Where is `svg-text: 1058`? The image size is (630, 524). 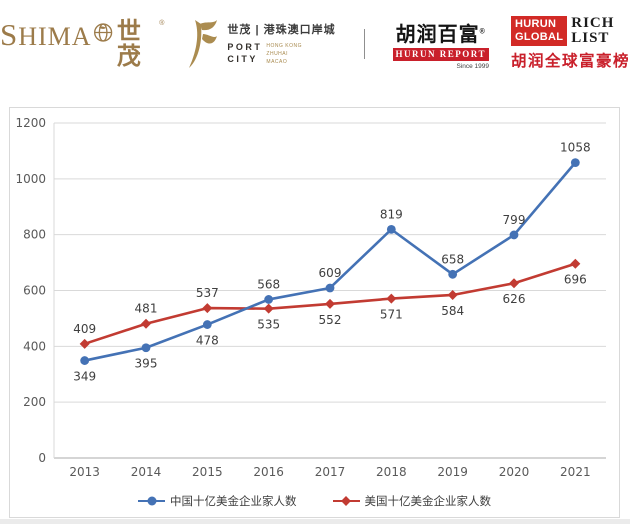
svg-text: 1058 is located at coordinates (575, 148).